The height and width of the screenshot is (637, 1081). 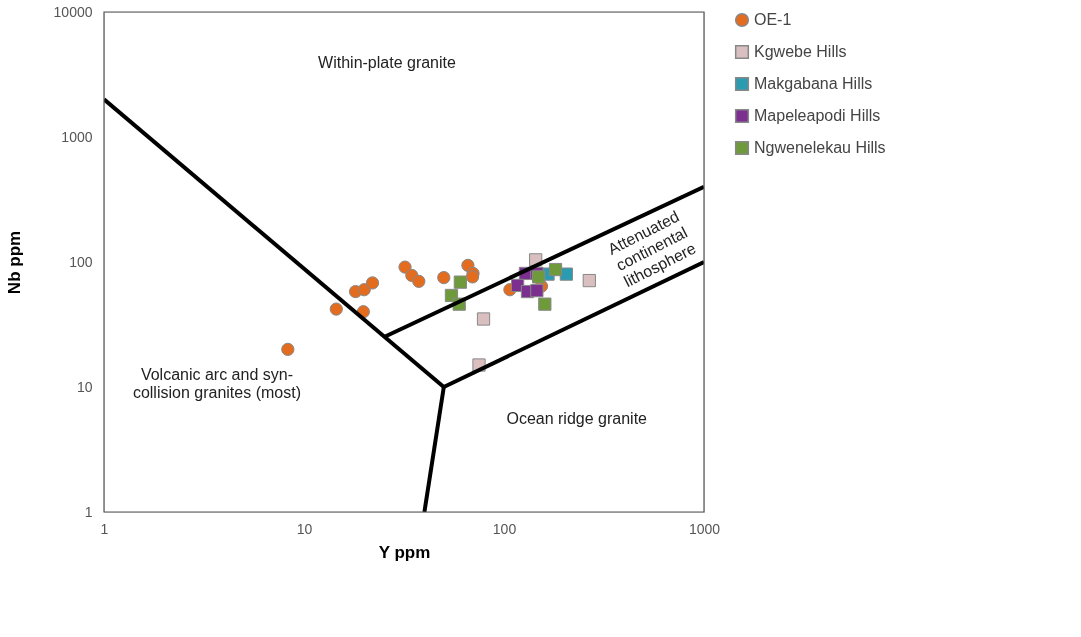 I want to click on y-tick-label: 1, so click(x=88, y=511).